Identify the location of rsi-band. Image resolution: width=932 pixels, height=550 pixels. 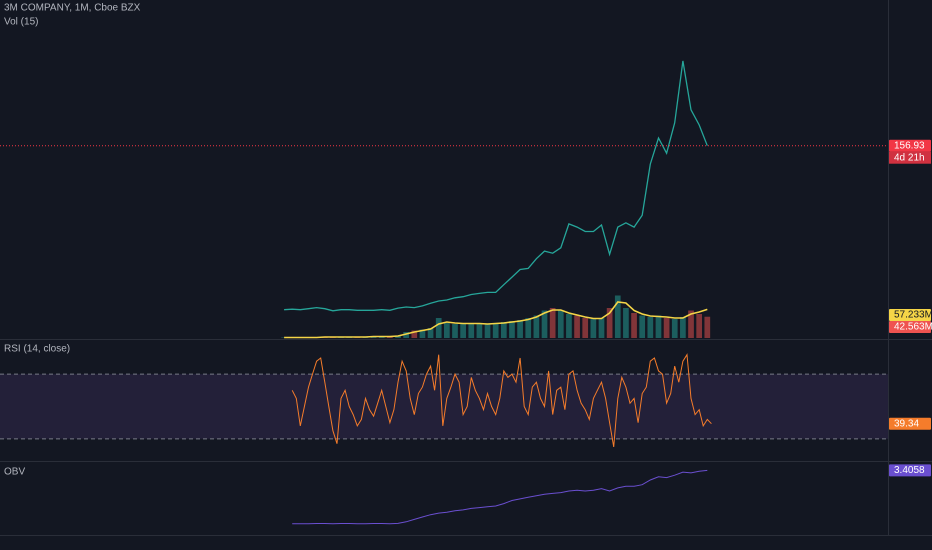
(444, 406).